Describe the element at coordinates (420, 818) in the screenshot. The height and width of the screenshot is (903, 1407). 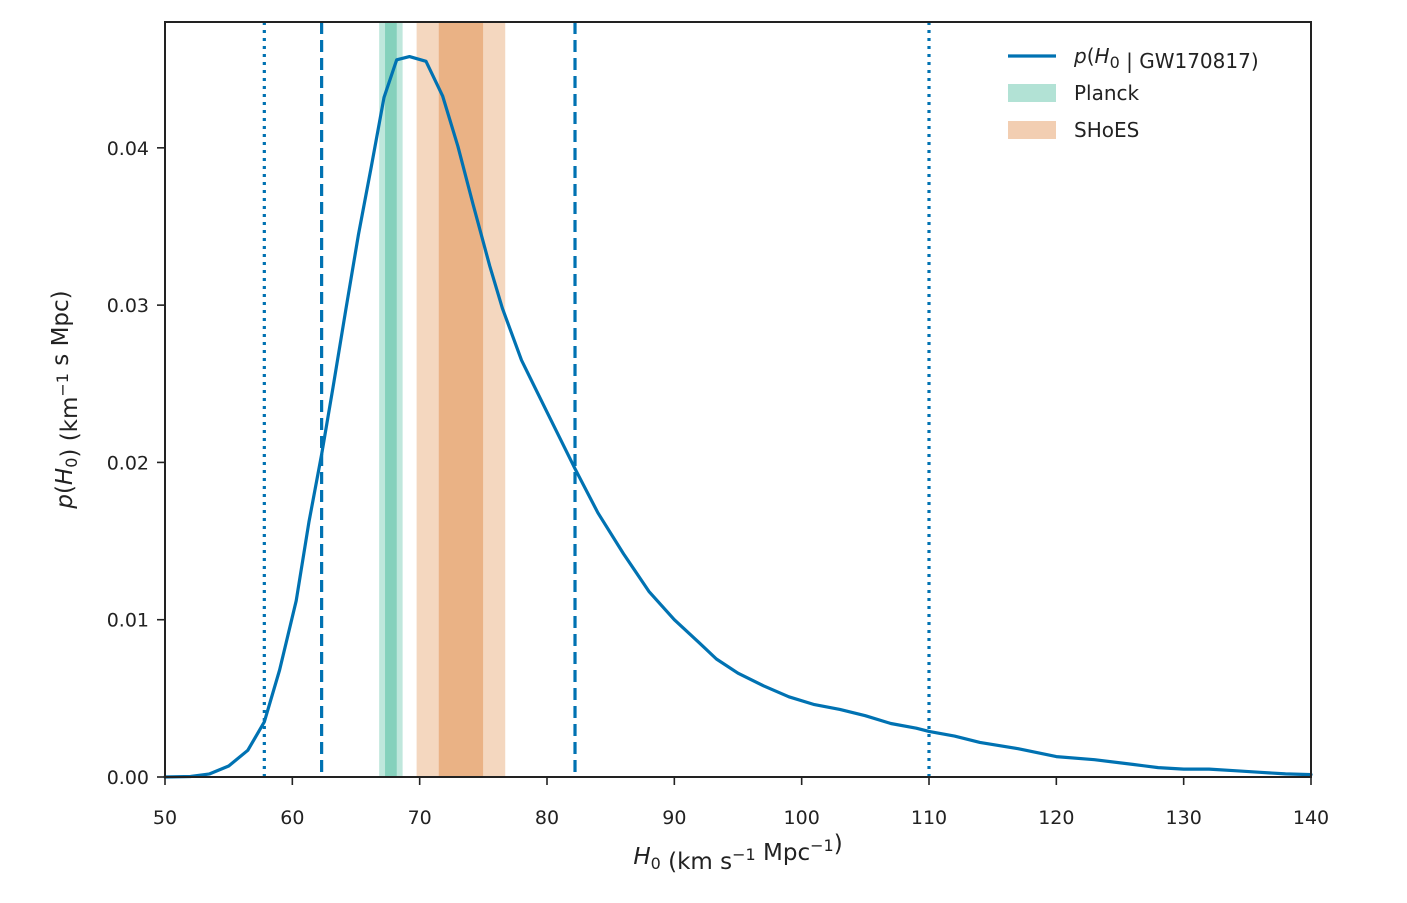
I see `x-tick-label: 70` at that location.